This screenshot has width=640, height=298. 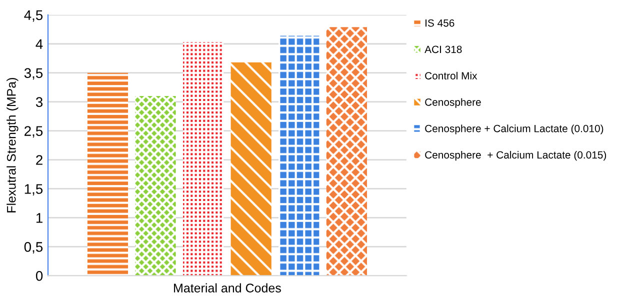 I want to click on y-tick-label: 0, so click(x=39, y=275).